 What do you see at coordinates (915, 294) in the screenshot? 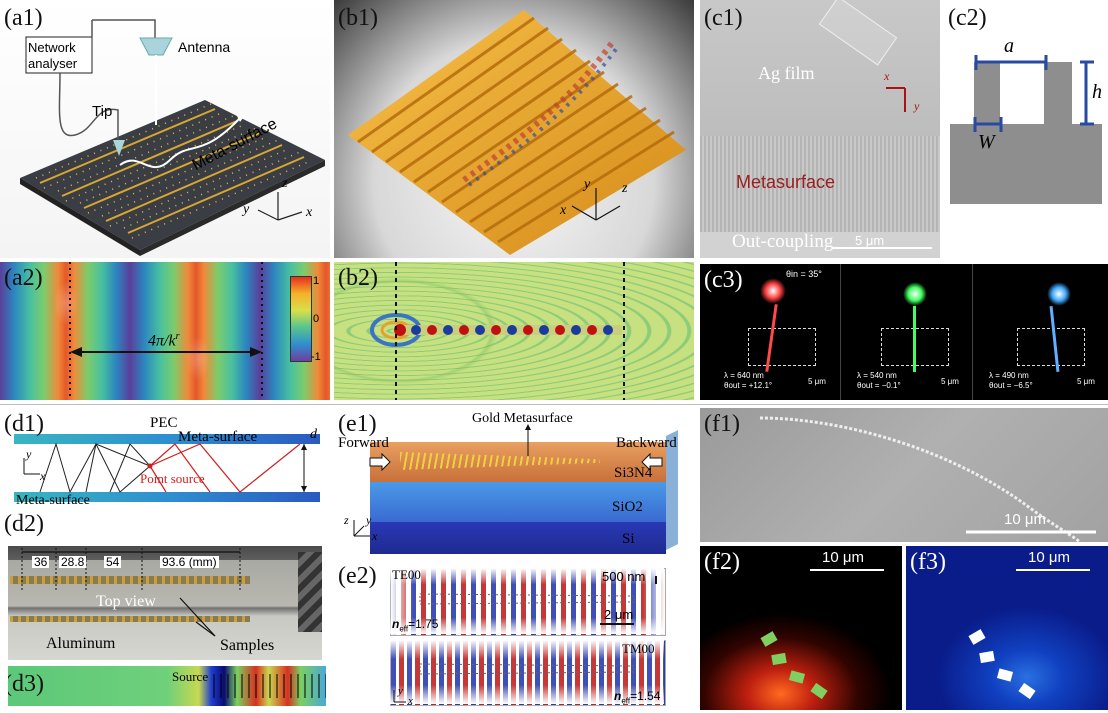
I see `green-spot` at bounding box center [915, 294].